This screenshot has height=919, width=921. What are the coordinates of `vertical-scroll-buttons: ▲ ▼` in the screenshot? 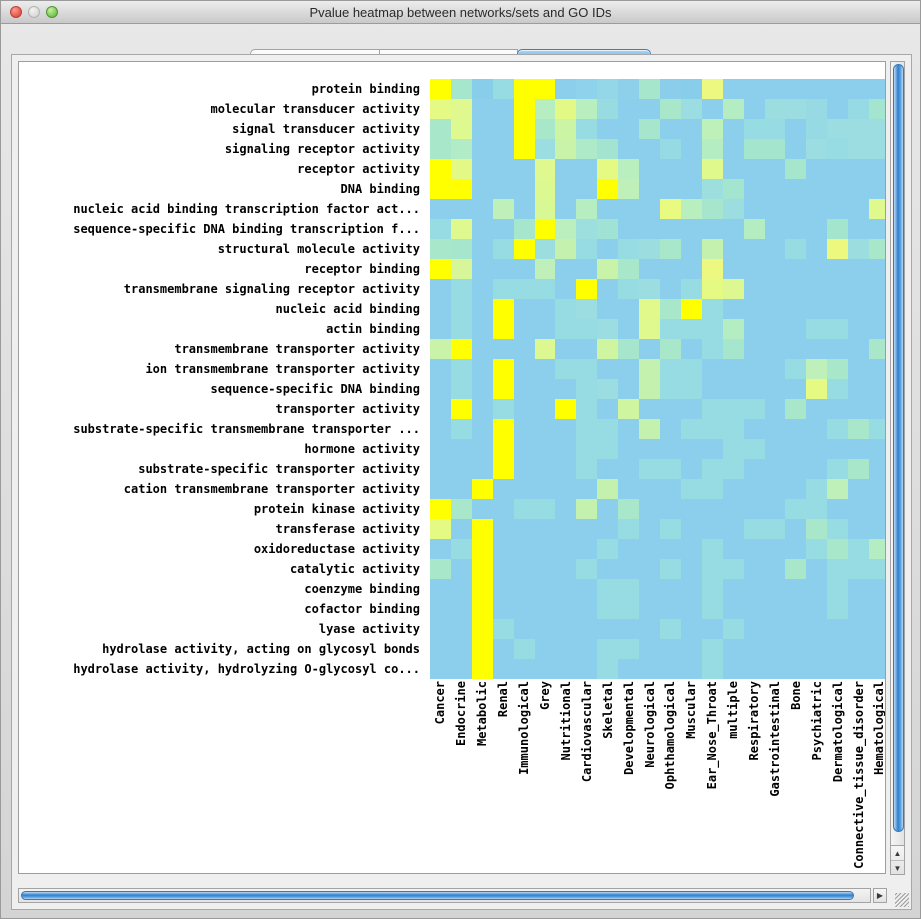 It's located at (897, 860).